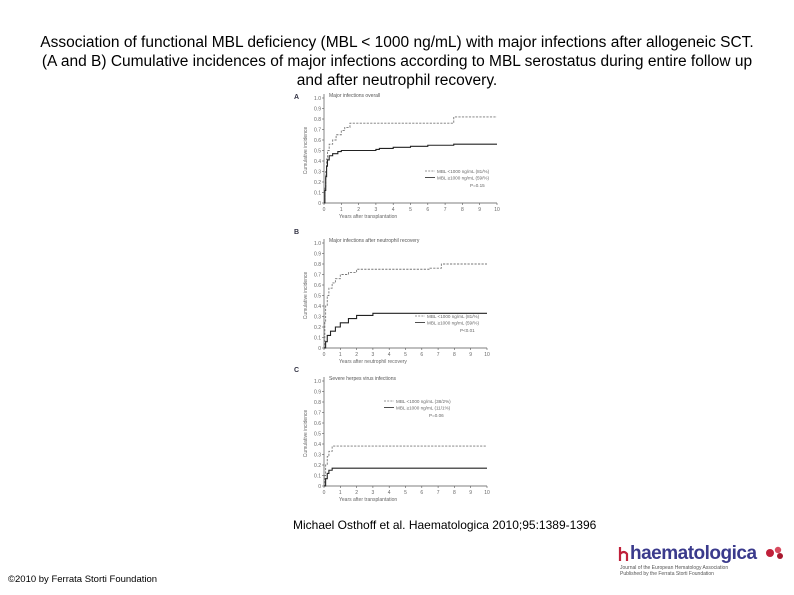 The width and height of the screenshot is (794, 595). What do you see at coordinates (83, 579) in the screenshot?
I see `copyright-notice: ©2010 by Ferrata Storti Foundation` at bounding box center [83, 579].